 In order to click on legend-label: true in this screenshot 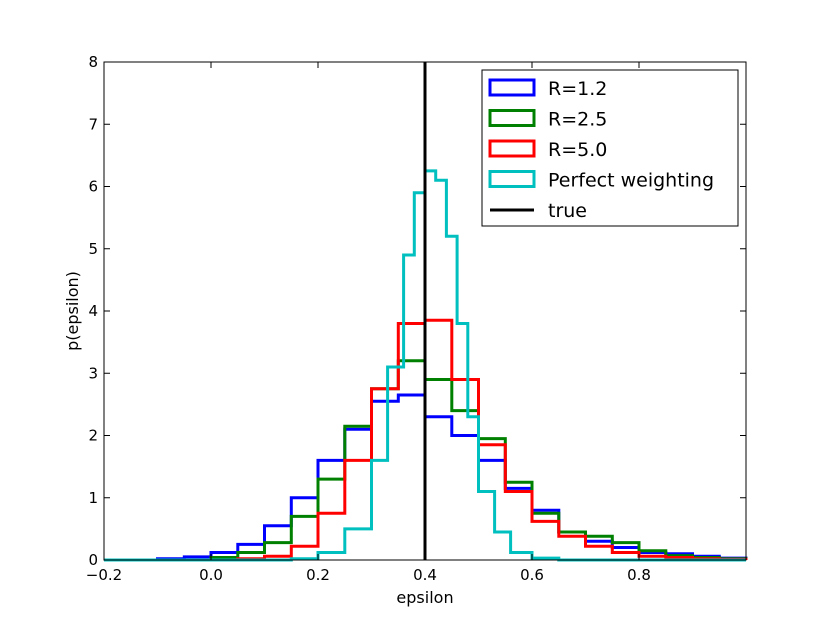, I will do `click(567, 211)`.